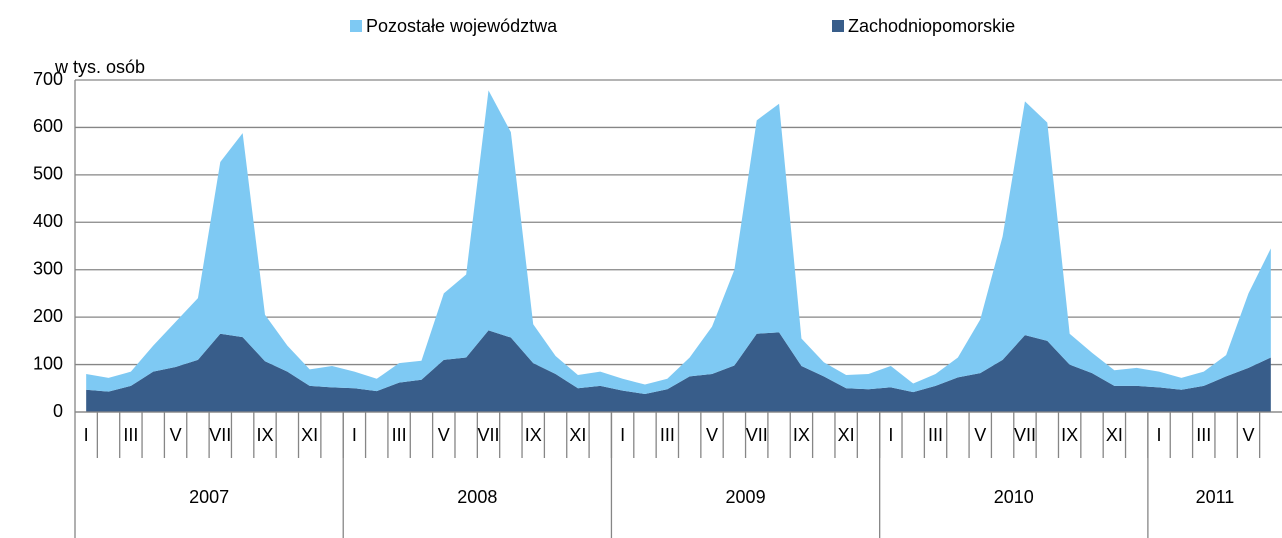 This screenshot has width=1282, height=538. Describe the element at coordinates (48, 79) in the screenshot. I see `y-tick-label: 700` at that location.